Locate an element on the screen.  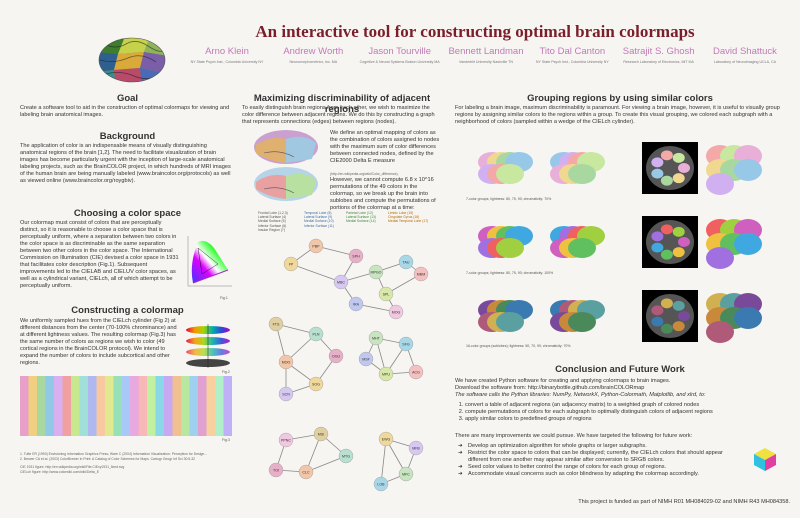
graph-node-label: LOB is located at coordinates (381, 484).